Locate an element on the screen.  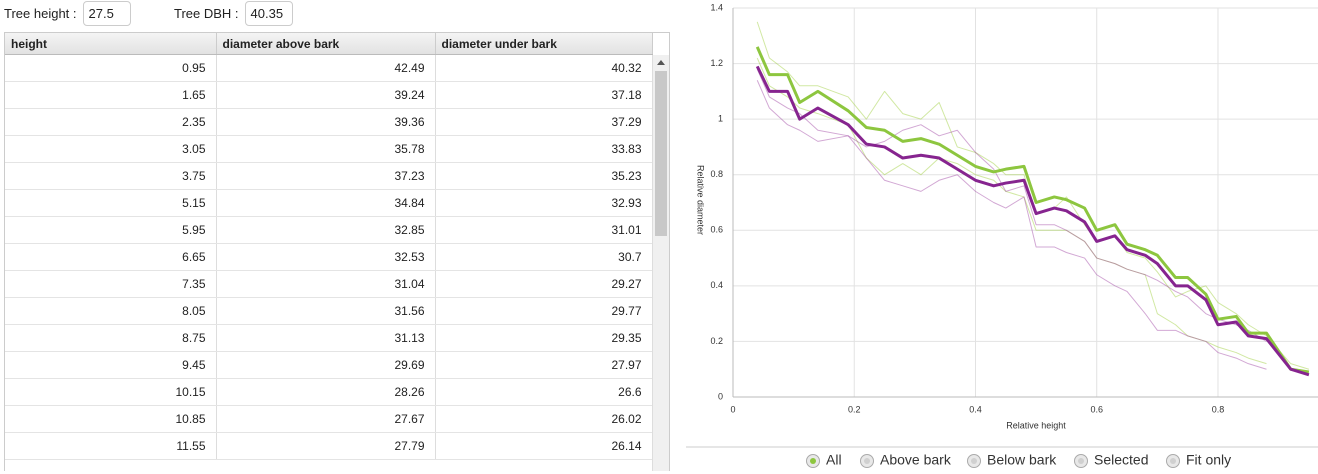
y-tick-label: 0.6 is located at coordinates (716, 230).